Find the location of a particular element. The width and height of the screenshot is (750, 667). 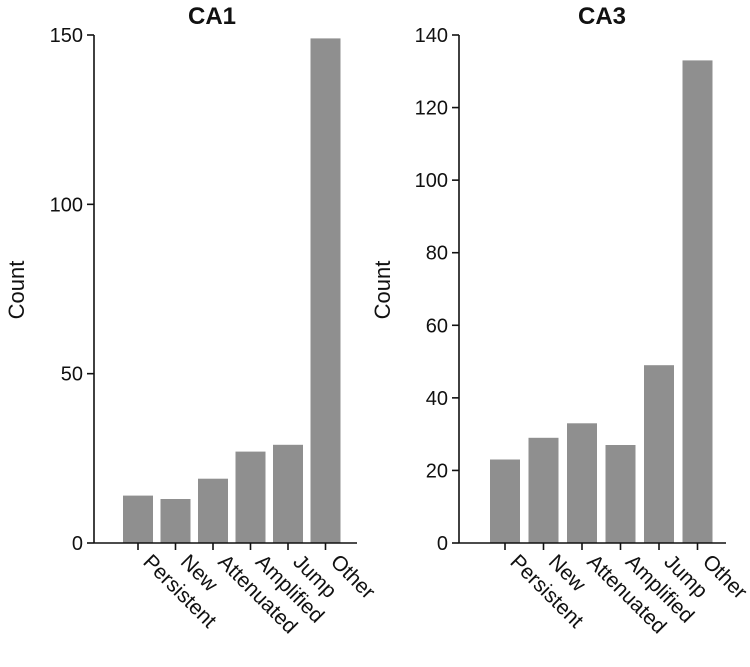

y-tick-label: 40 is located at coordinates (437, 399).